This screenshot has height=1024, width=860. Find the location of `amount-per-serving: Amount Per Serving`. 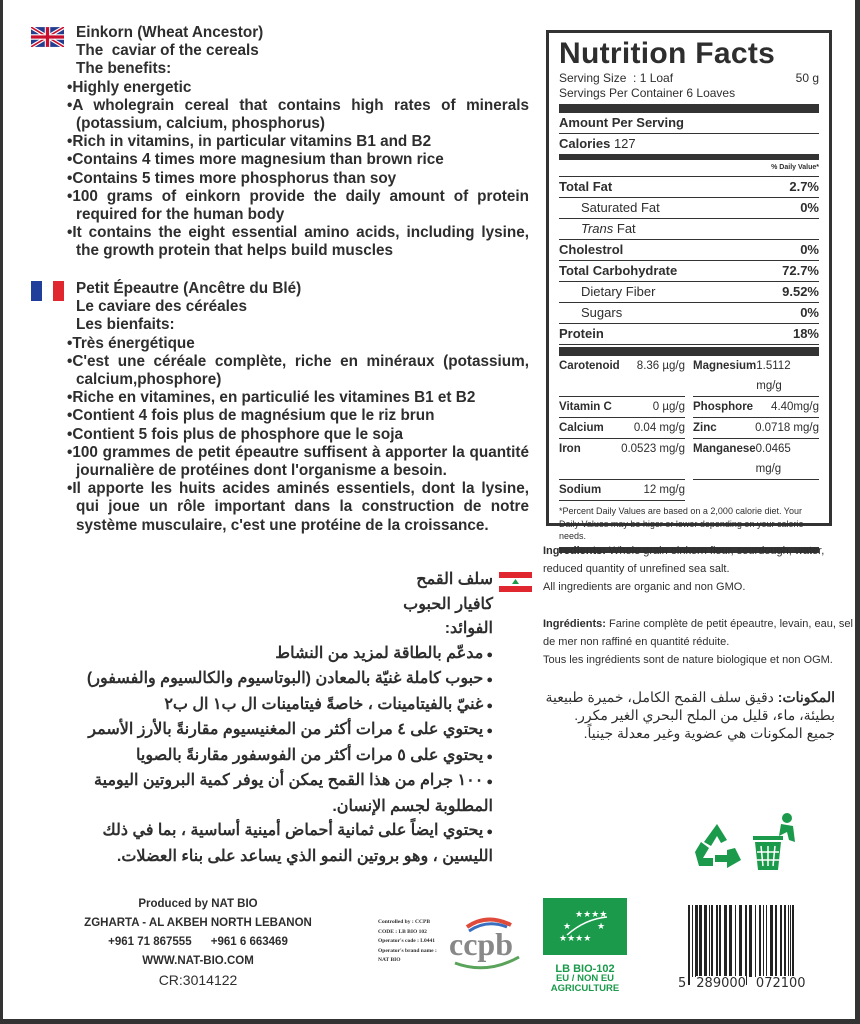

amount-per-serving: Amount Per Serving is located at coordinates (621, 122).